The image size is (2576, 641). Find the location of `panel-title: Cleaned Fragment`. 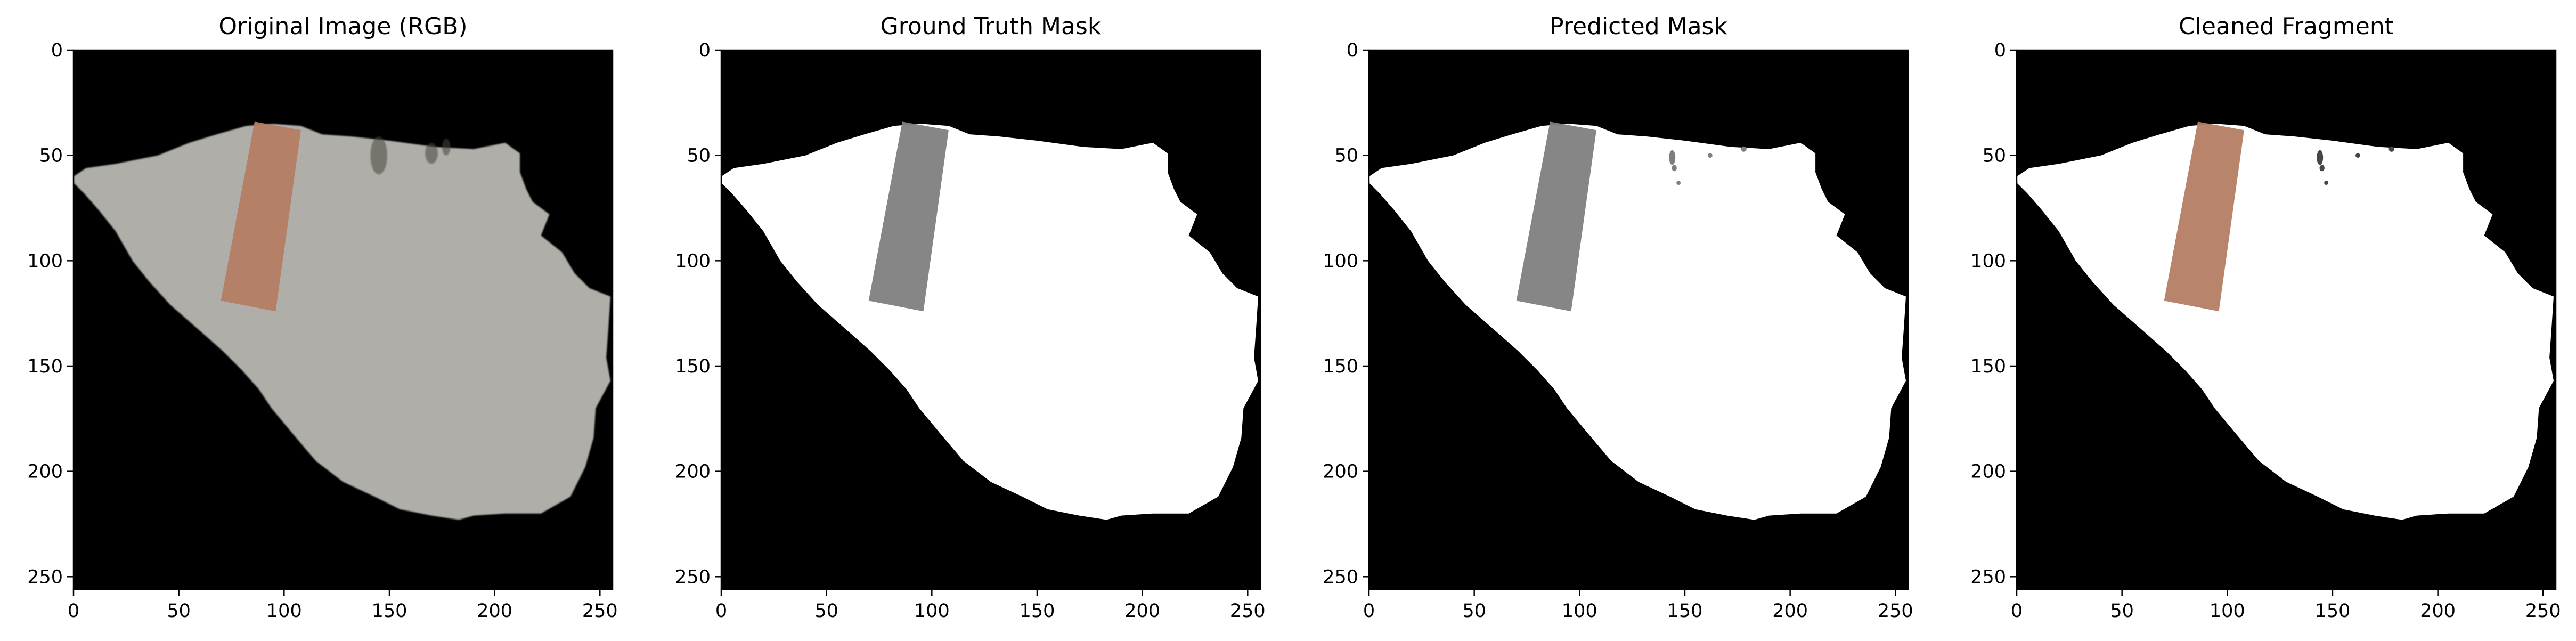

panel-title: Cleaned Fragment is located at coordinates (2287, 27).